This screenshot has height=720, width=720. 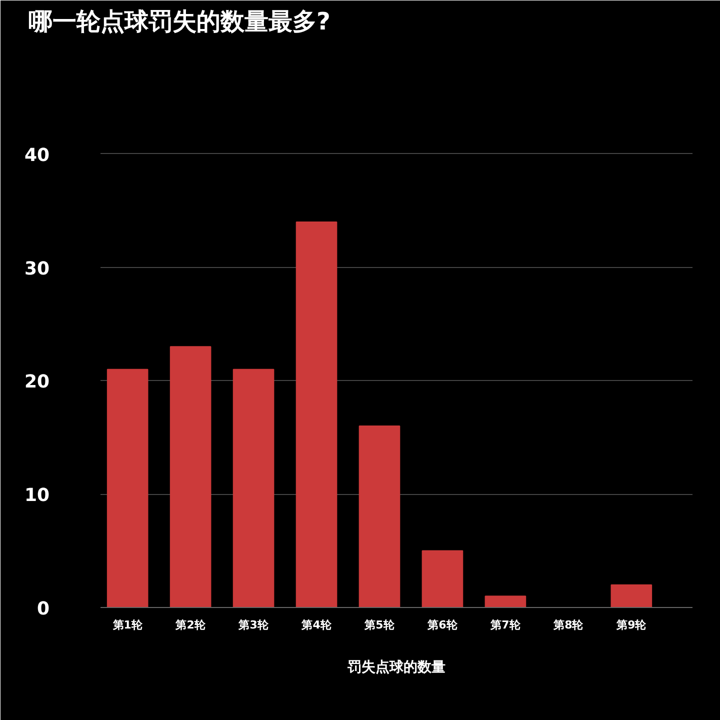 I want to click on y-tick-label: 20, so click(x=37, y=382).